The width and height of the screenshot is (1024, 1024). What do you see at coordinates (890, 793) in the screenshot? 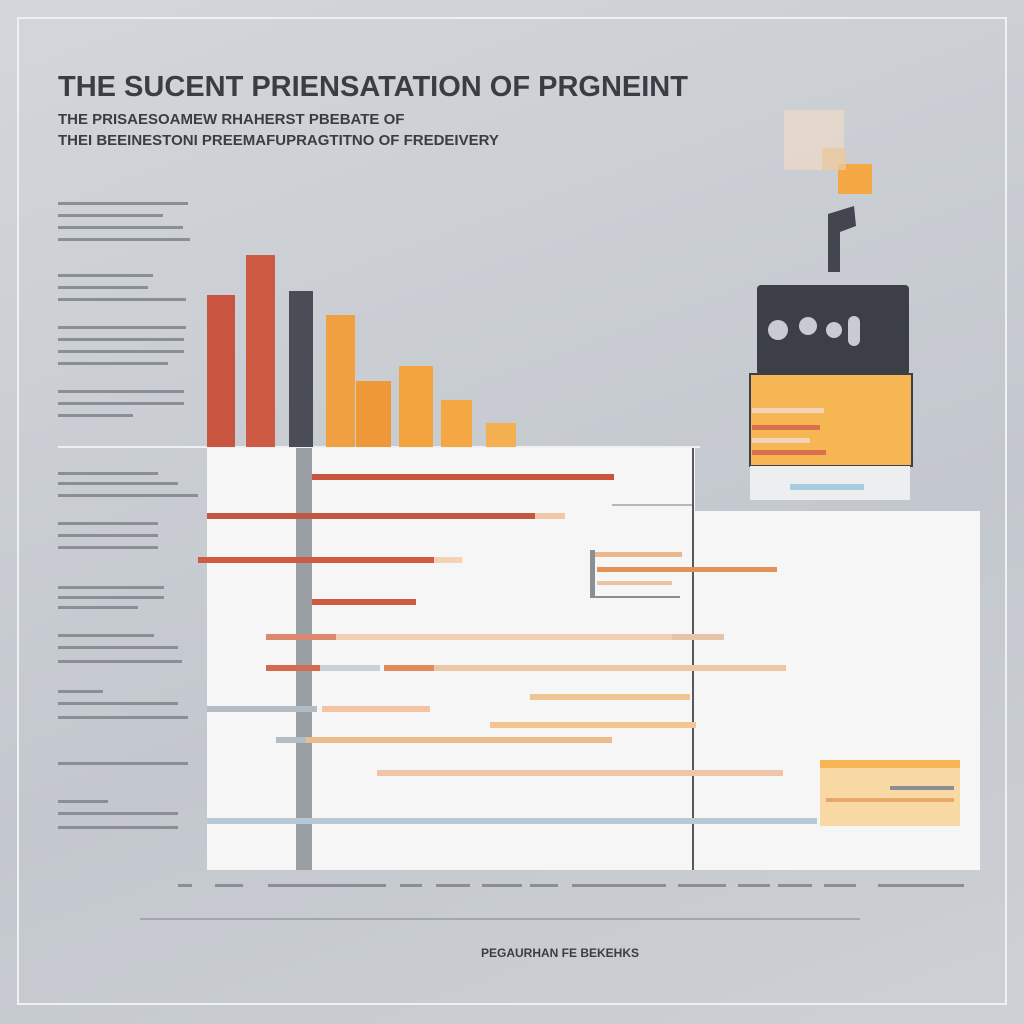
I see `legend-card` at bounding box center [890, 793].